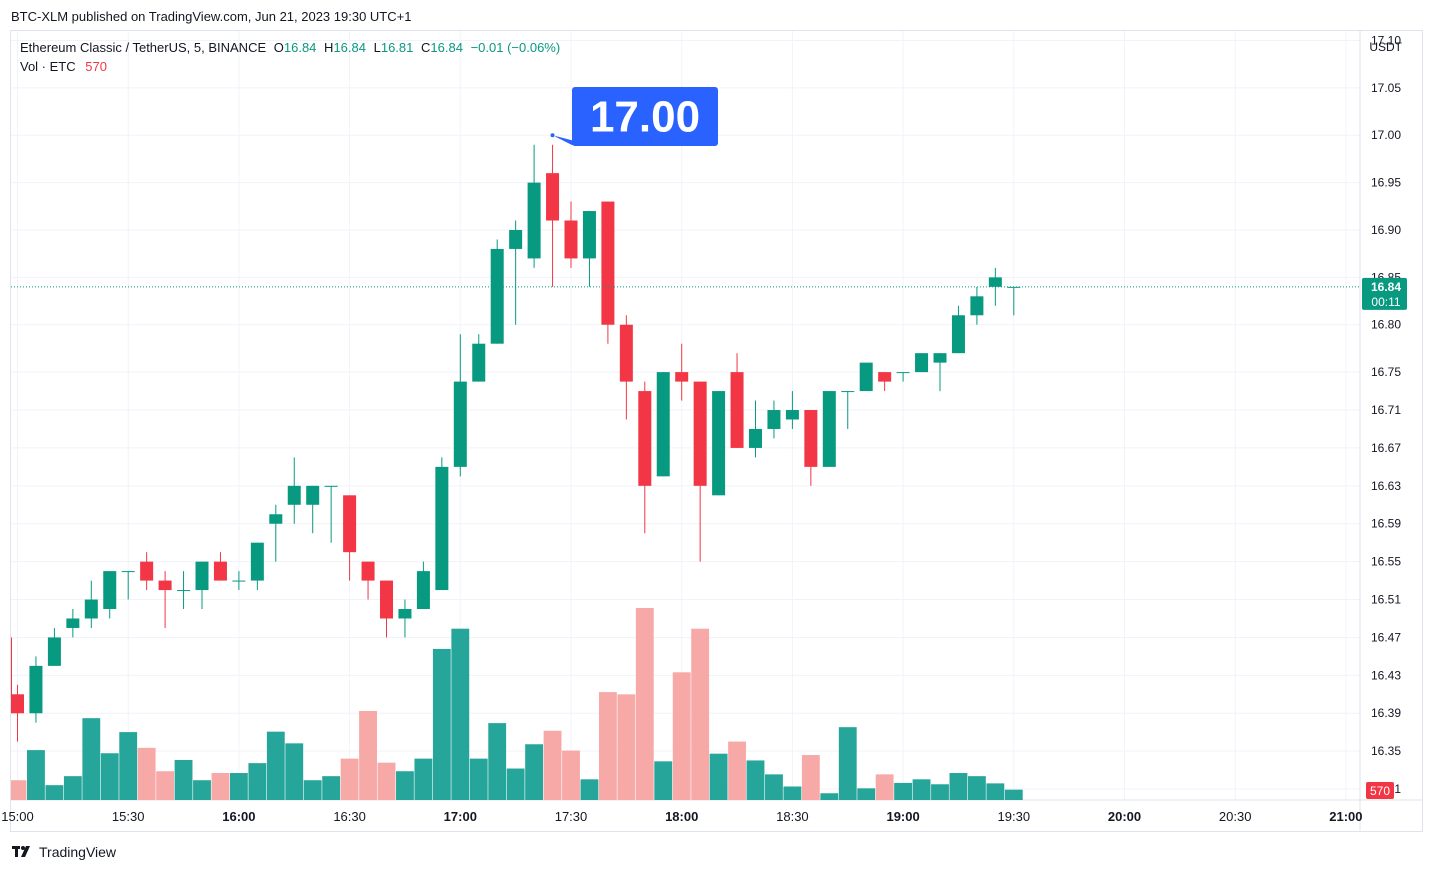 This screenshot has width=1434, height=872. Describe the element at coordinates (1386, 410) in the screenshot. I see `price-tick: 16.71` at that location.